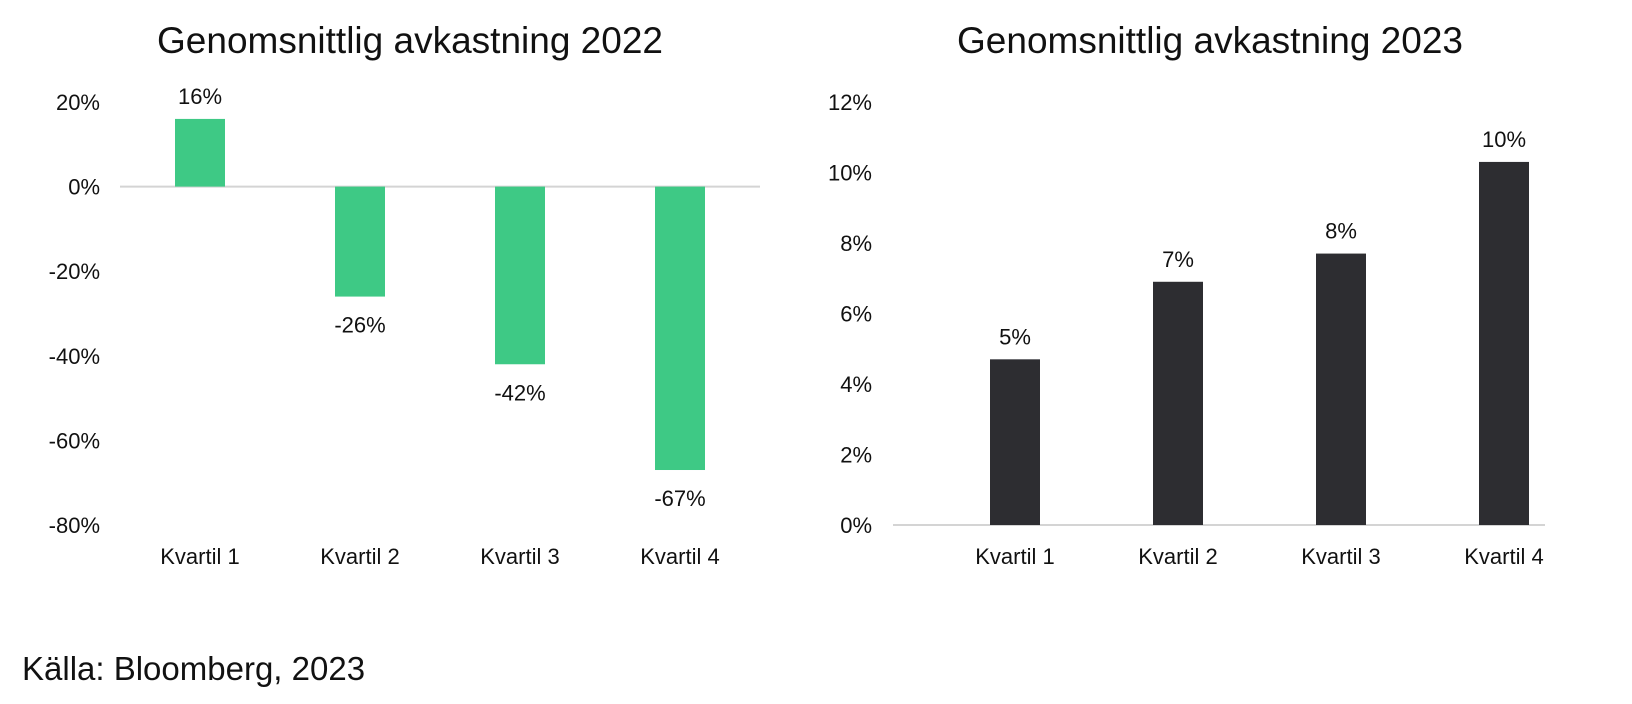 This screenshot has height=704, width=1632. I want to click on chart-title-2022: Genomsnittlig avkastning 2022, so click(410, 40).